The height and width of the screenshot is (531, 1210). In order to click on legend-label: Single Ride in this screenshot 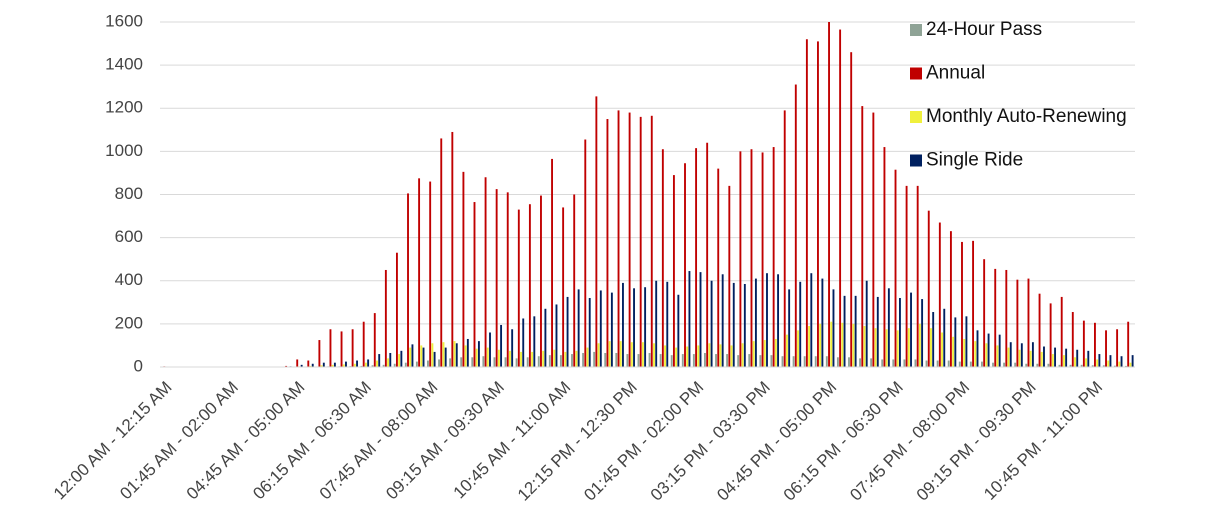, I will do `click(974, 160)`.